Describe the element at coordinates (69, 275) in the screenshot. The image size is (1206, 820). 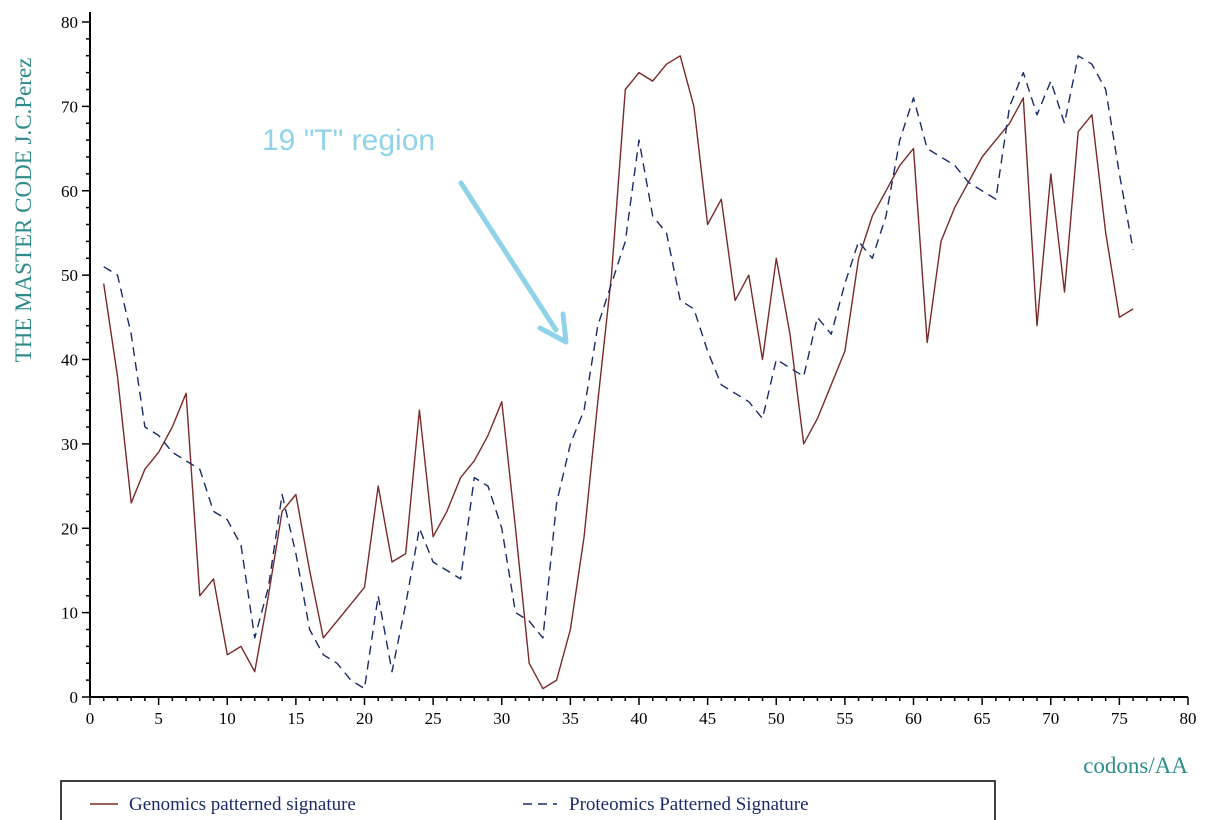
I see `y-tick-label: 50` at that location.